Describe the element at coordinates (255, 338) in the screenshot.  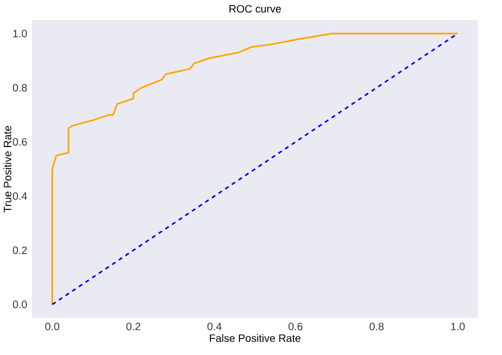
I see `x-axis-title: False Positive Rate` at that location.